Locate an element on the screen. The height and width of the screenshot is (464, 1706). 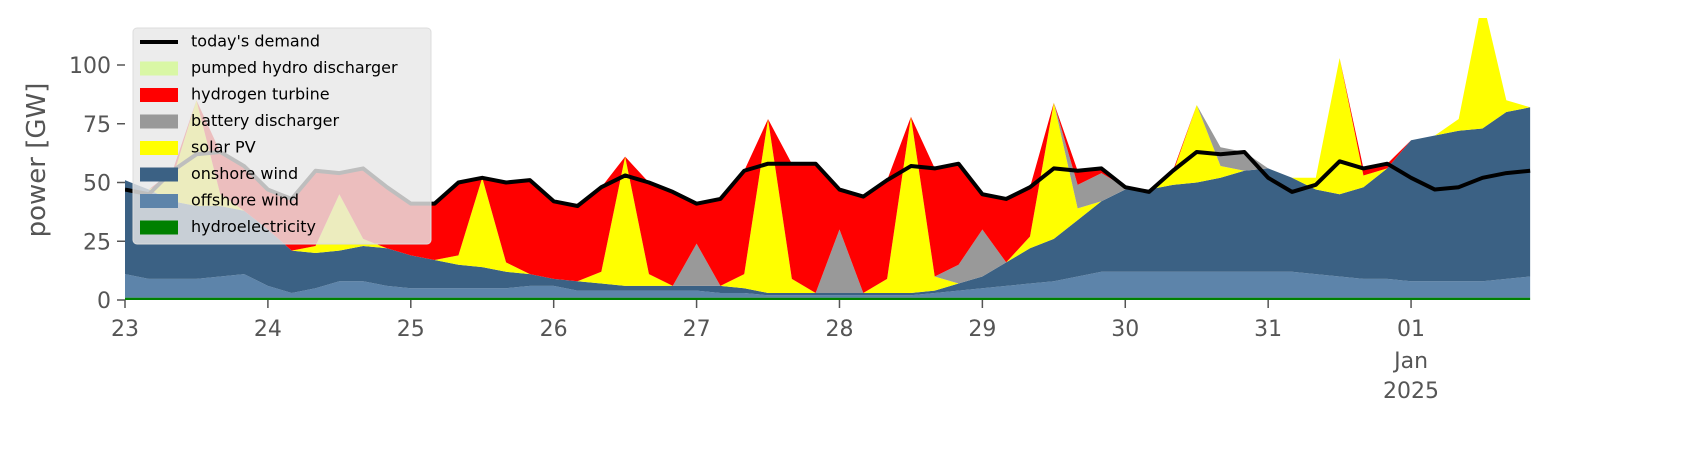
legend-label: battery discharger is located at coordinates (265, 120).